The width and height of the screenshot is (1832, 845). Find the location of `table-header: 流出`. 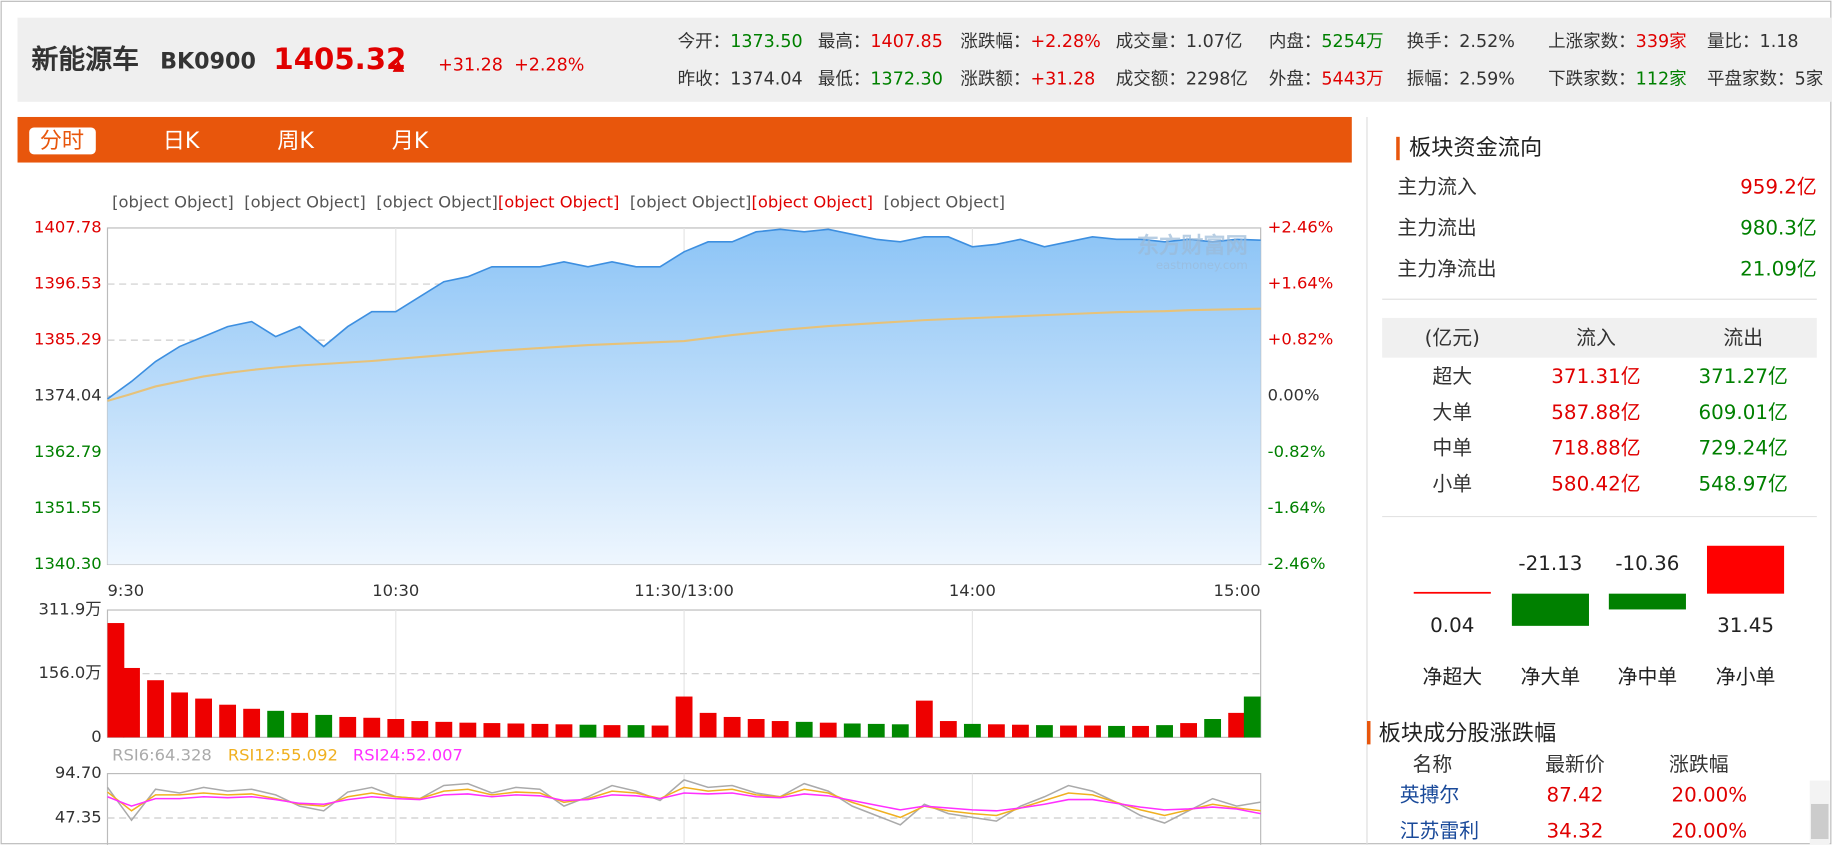

table-header: 流出 is located at coordinates (1743, 337).